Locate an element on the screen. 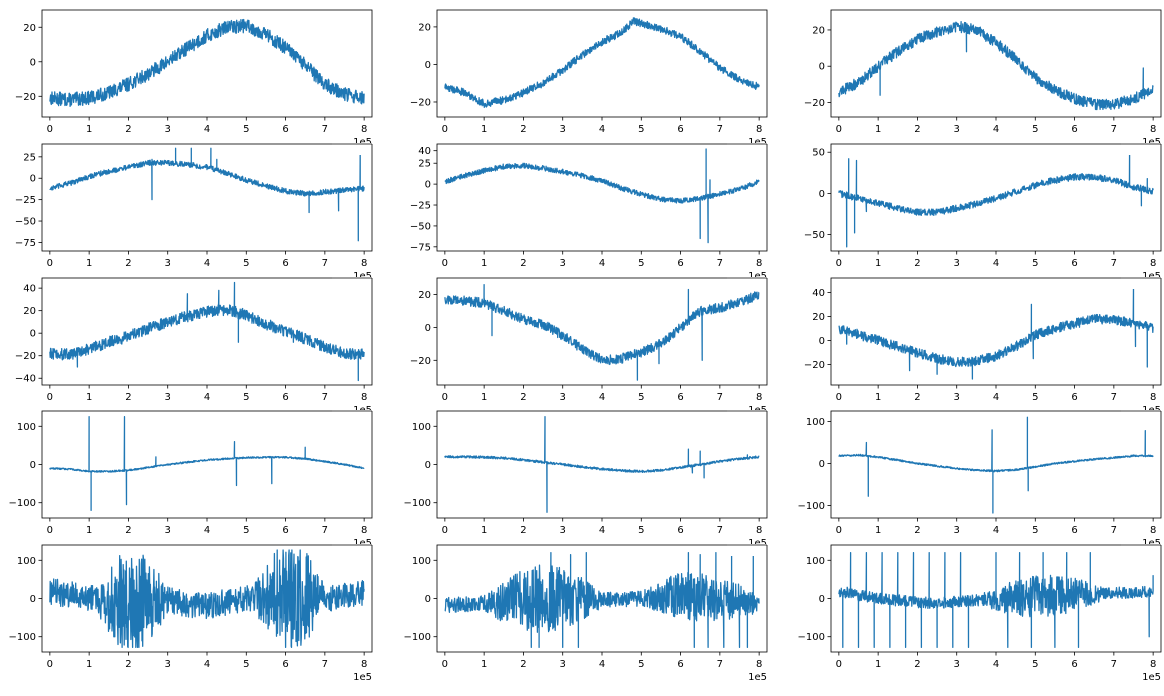 The height and width of the screenshot is (696, 1164). y-tick-label: −75 is located at coordinates (420, 247).